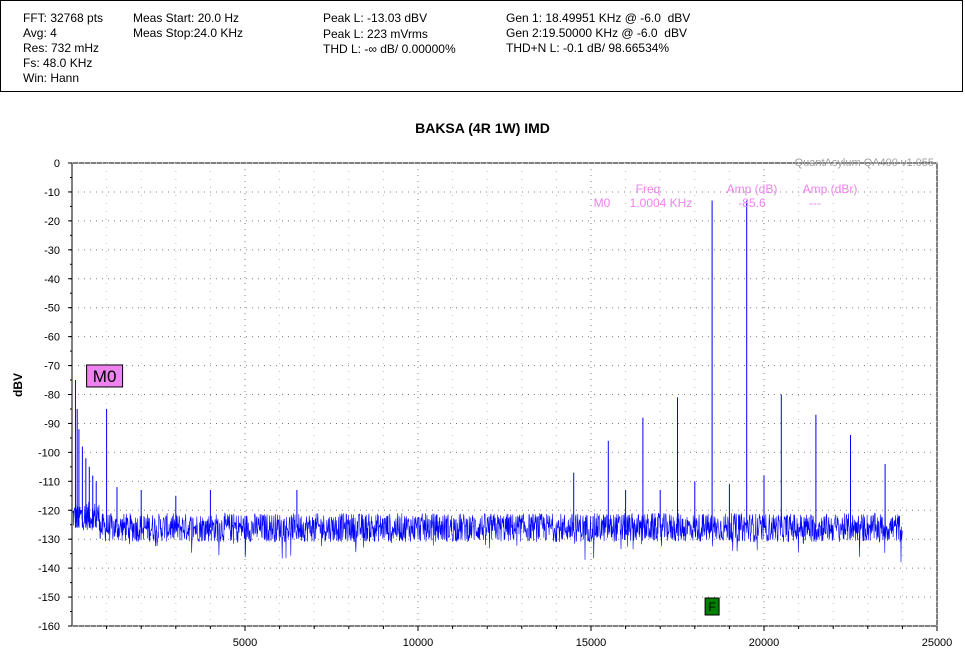 The width and height of the screenshot is (965, 661). What do you see at coordinates (602, 203) in the screenshot?
I see `marker-readout-value: M0` at bounding box center [602, 203].